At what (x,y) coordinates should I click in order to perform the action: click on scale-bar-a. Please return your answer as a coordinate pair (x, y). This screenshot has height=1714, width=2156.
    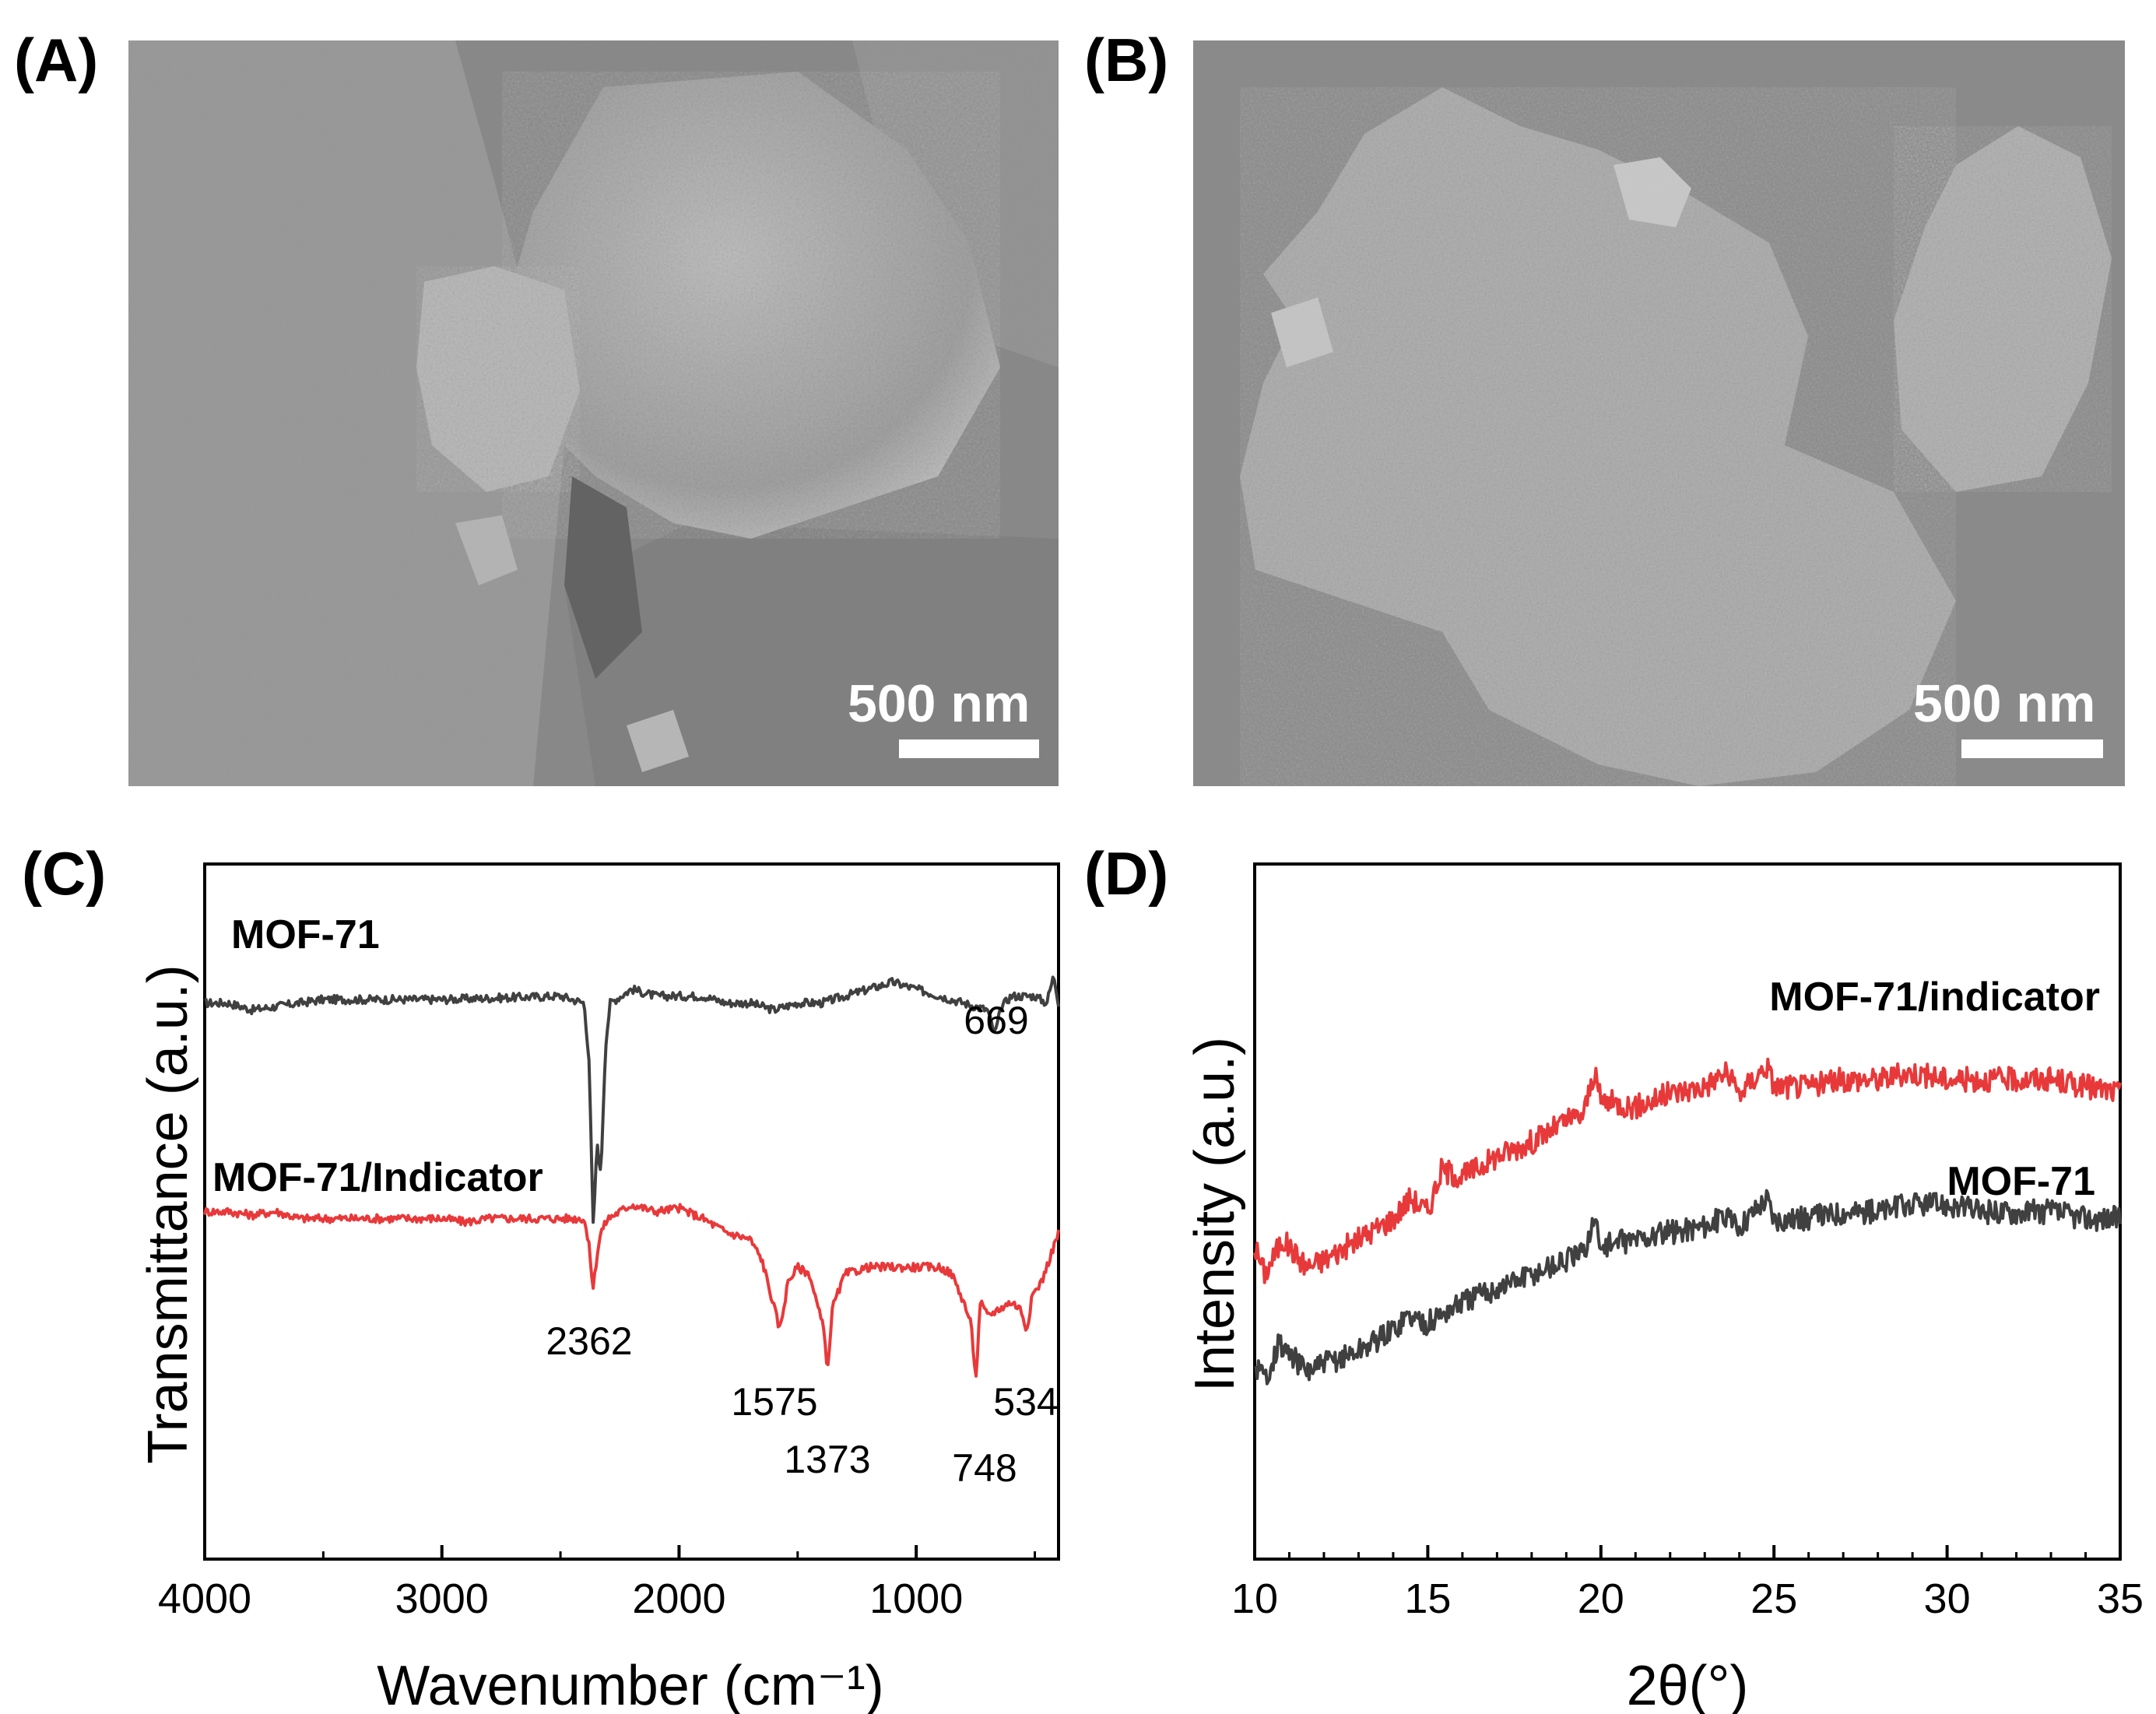
    Looking at the image, I should click on (969, 748).